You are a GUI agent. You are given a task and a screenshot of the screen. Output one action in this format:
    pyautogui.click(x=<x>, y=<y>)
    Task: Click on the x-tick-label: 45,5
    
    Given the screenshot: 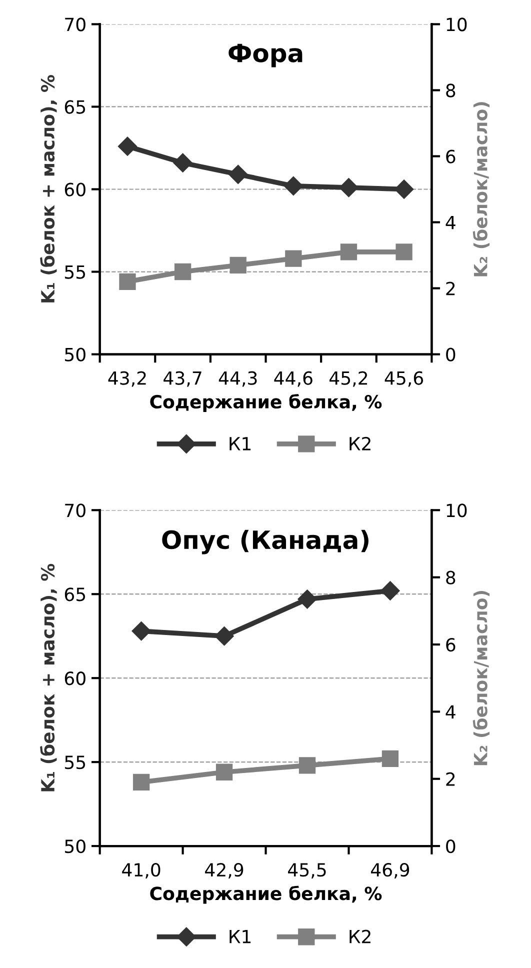 What is the action you would take?
    pyautogui.click(x=307, y=871)
    